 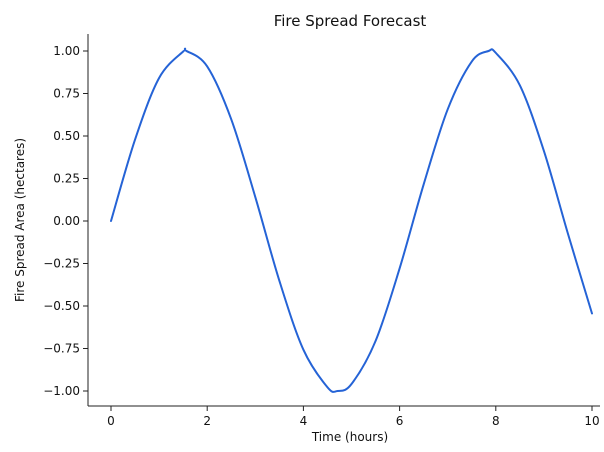 I want to click on x-tick-label: 4, so click(x=304, y=421).